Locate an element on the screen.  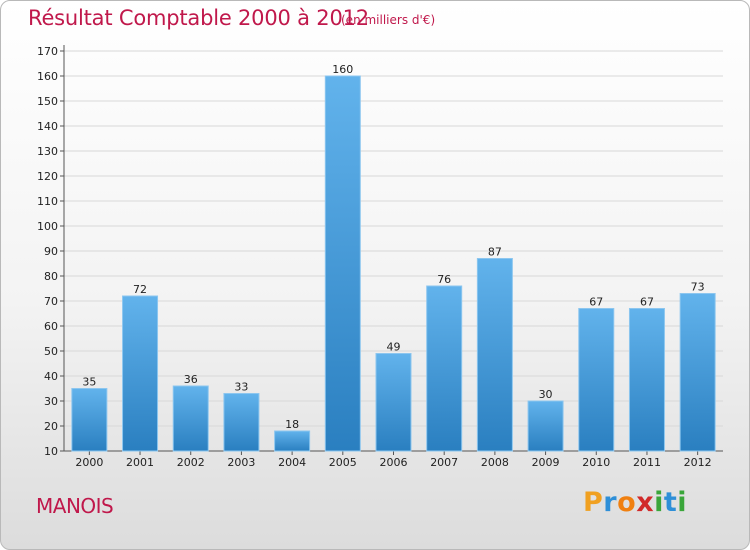
y-tick-label: 100 is located at coordinates (47, 226).